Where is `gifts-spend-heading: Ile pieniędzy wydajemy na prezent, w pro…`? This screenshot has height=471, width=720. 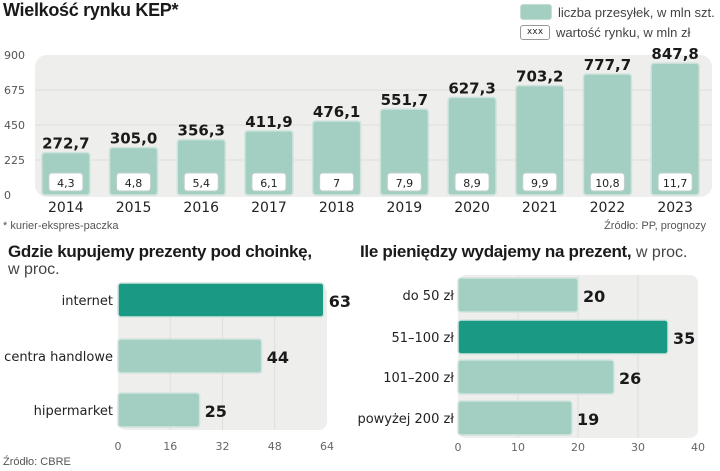
gifts-spend-heading: Ile pieniędzy wydajemy na prezent, w pro… is located at coordinates (524, 252).